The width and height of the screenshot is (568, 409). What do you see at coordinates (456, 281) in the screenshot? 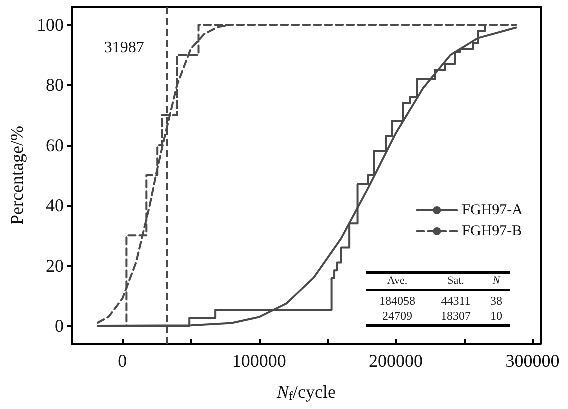
I see `annotation: Sat.` at bounding box center [456, 281].